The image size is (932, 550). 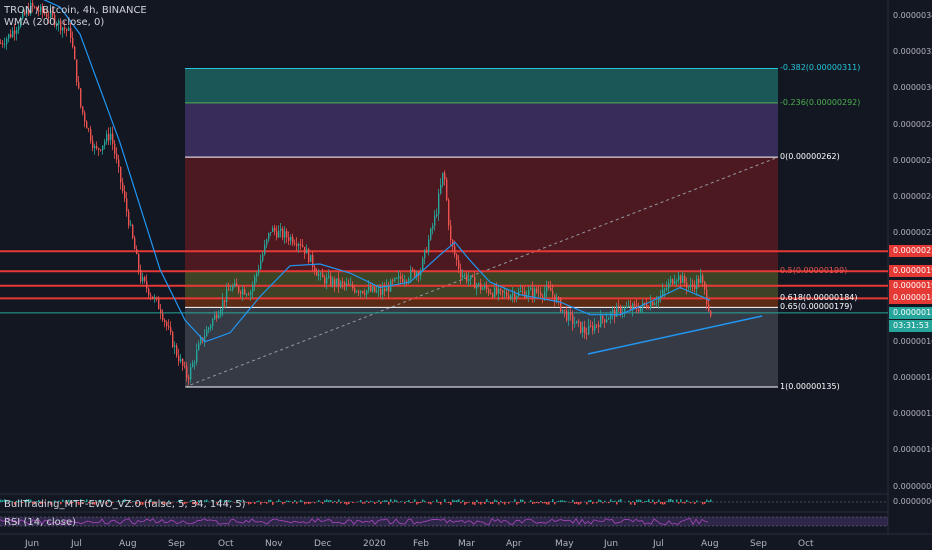 What do you see at coordinates (32, 544) in the screenshot?
I see `time-tick-label: Jun` at bounding box center [32, 544].